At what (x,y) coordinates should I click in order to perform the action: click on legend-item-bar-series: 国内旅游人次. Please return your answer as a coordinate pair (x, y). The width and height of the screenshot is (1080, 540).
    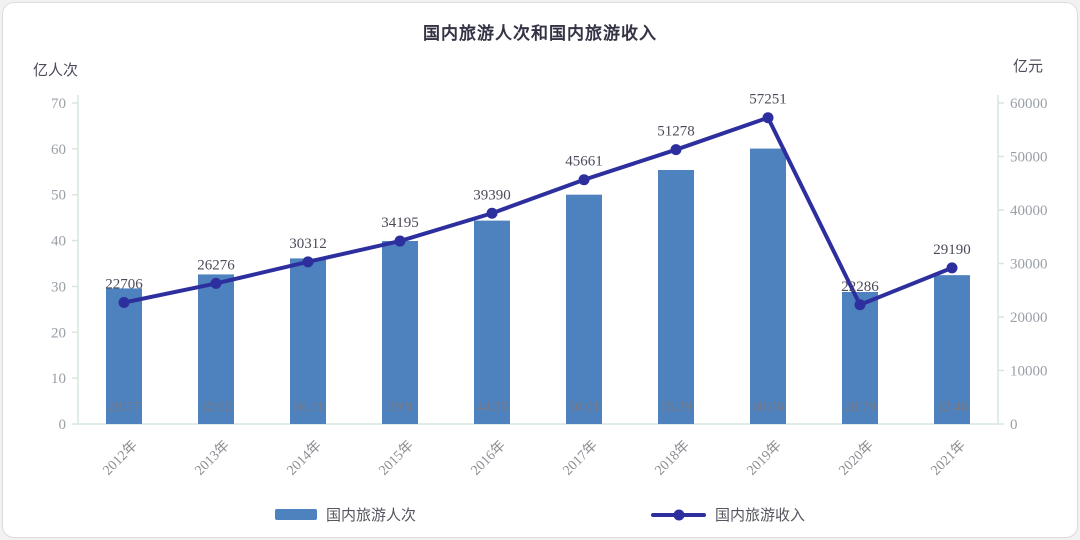
    Looking at the image, I should click on (345, 514).